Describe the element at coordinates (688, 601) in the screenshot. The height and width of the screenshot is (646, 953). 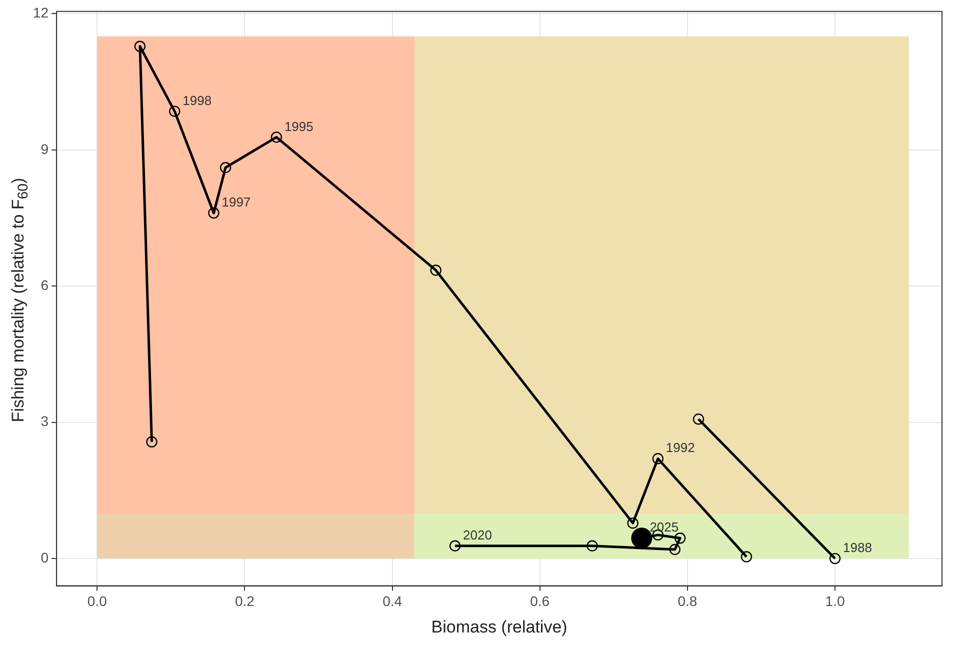
I see `x-tick-label: 0.8` at that location.